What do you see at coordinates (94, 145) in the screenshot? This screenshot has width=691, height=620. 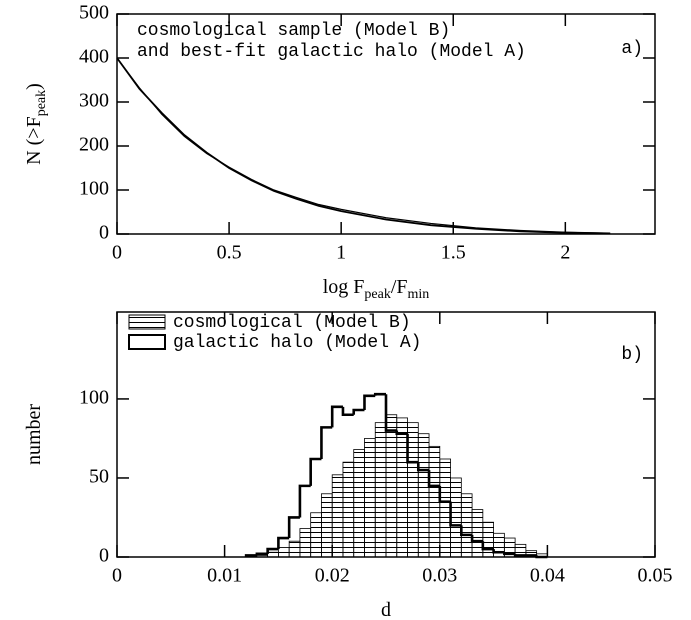 I see `y-tick-label: 200` at bounding box center [94, 145].